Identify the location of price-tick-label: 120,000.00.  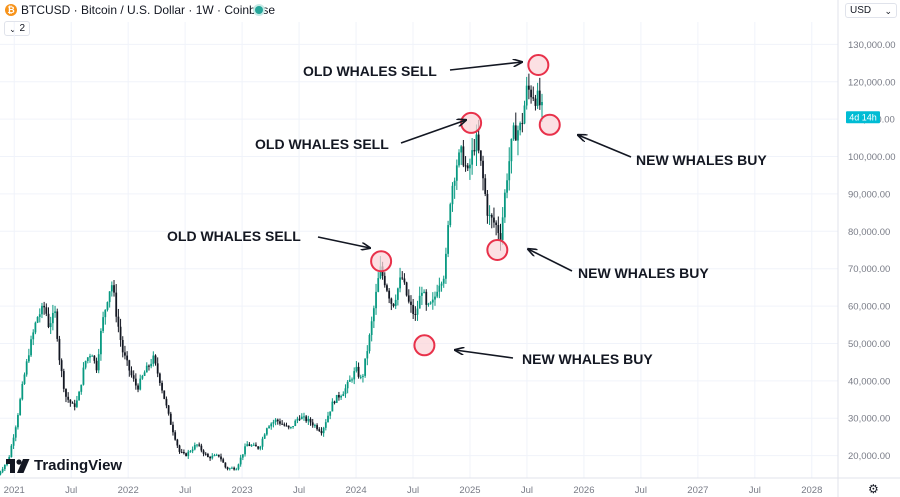
(872, 82).